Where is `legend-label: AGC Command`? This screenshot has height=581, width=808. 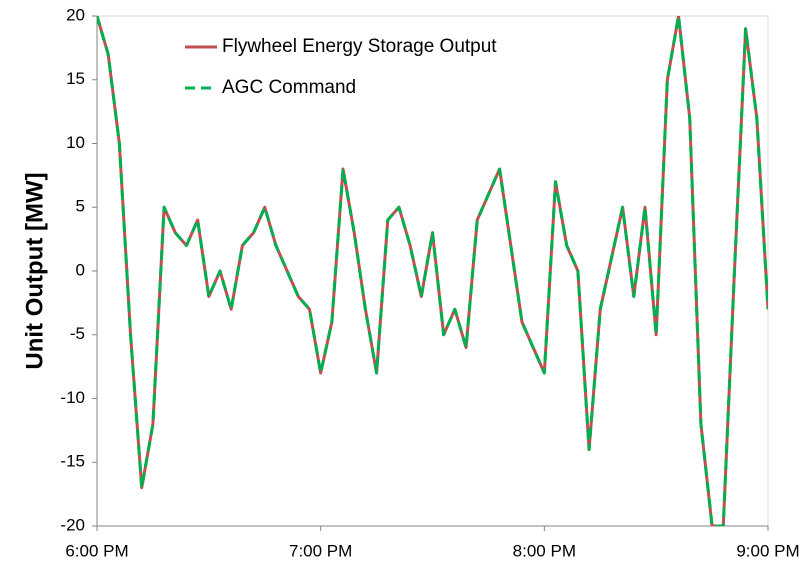
legend-label: AGC Command is located at coordinates (289, 87).